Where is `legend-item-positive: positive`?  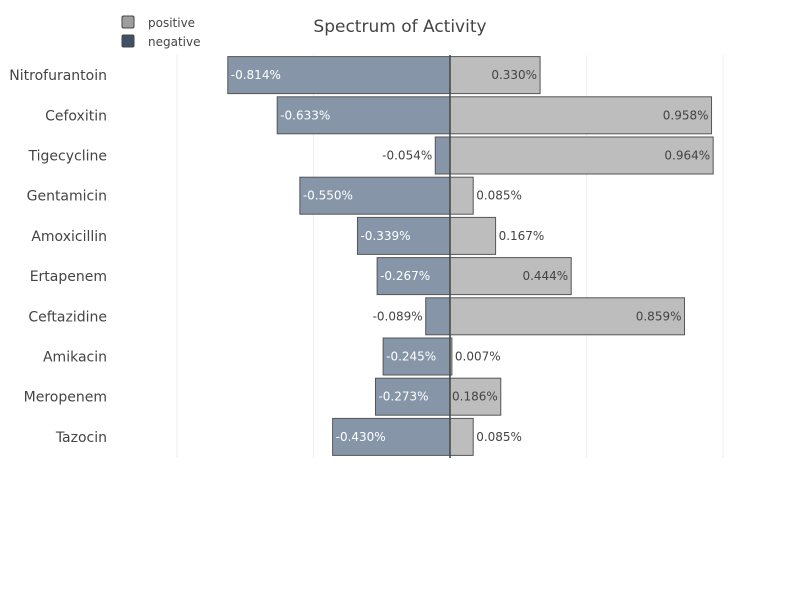 legend-item-positive: positive is located at coordinates (158, 22).